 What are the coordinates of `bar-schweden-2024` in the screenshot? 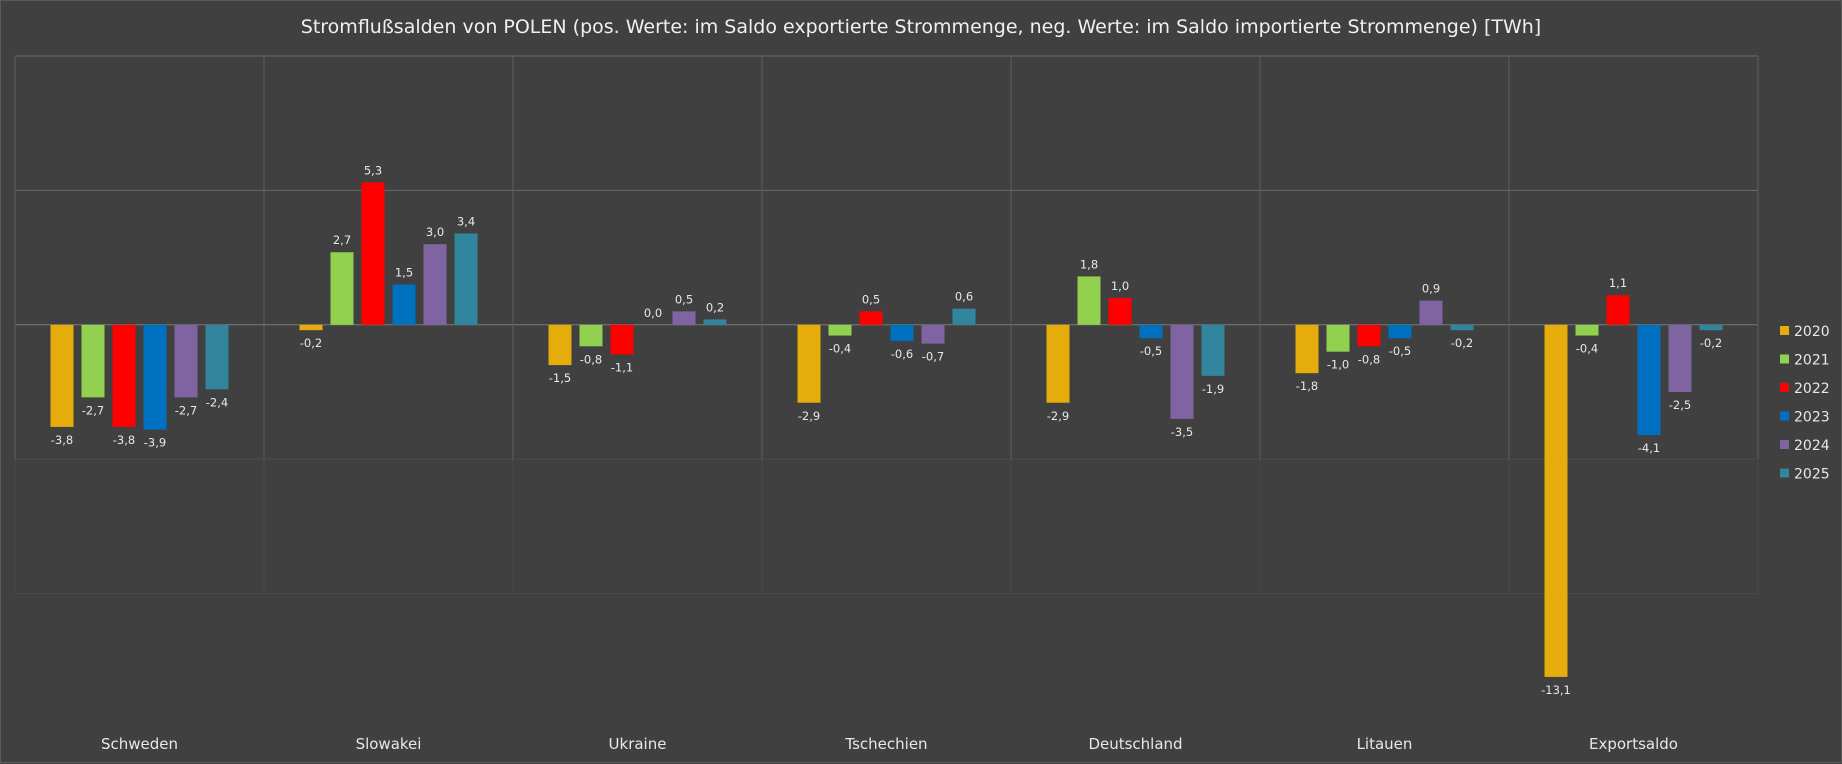 It's located at (186, 361).